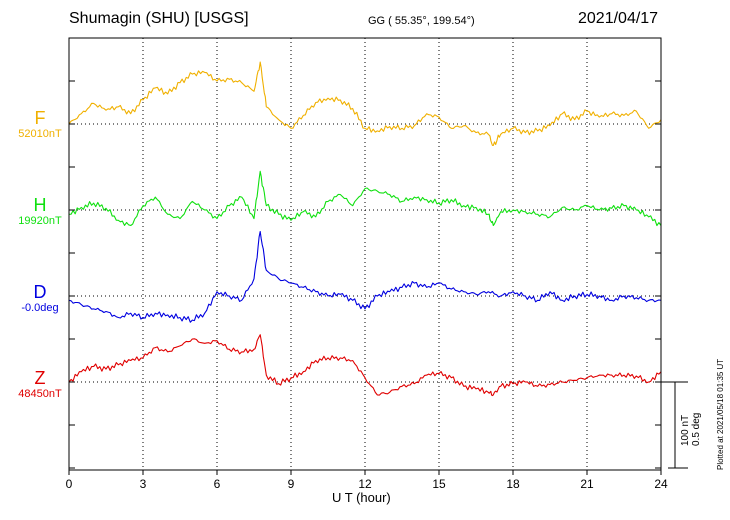 This screenshot has width=730, height=520. What do you see at coordinates (365, 365) in the screenshot?
I see `series-z-trace` at bounding box center [365, 365].